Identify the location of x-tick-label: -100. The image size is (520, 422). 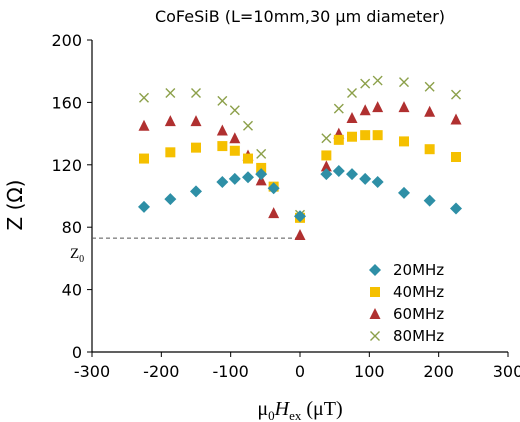
(231, 371).